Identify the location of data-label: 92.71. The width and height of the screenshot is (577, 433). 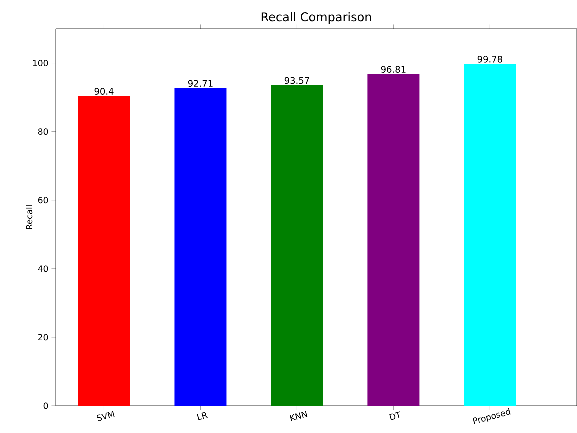
(200, 84).